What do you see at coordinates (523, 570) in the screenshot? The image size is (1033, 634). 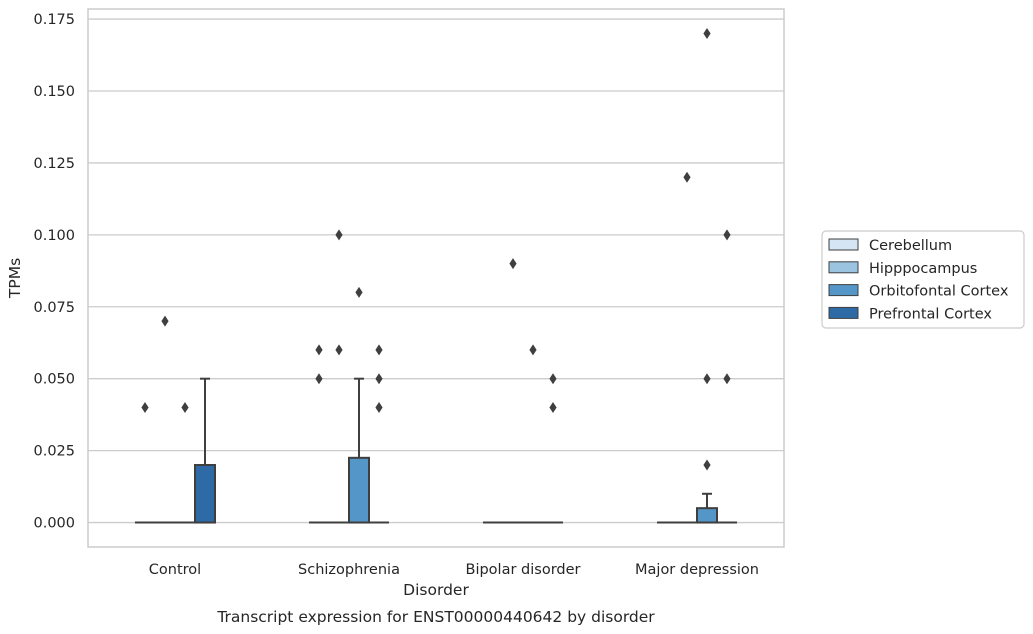 I see `x-tick-label: Bipolar disorder` at bounding box center [523, 570].